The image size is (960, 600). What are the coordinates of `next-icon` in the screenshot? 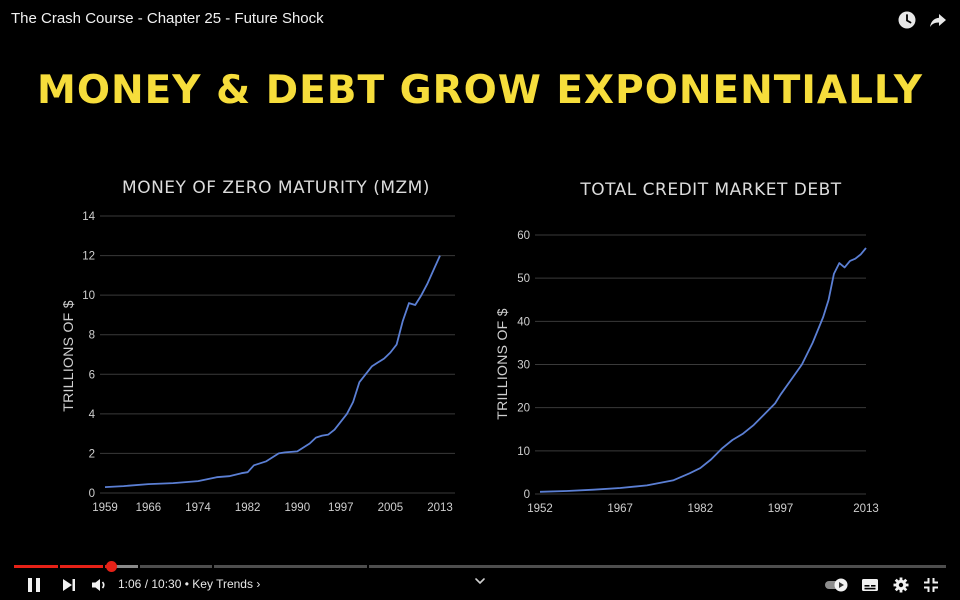 It's located at (69, 585).